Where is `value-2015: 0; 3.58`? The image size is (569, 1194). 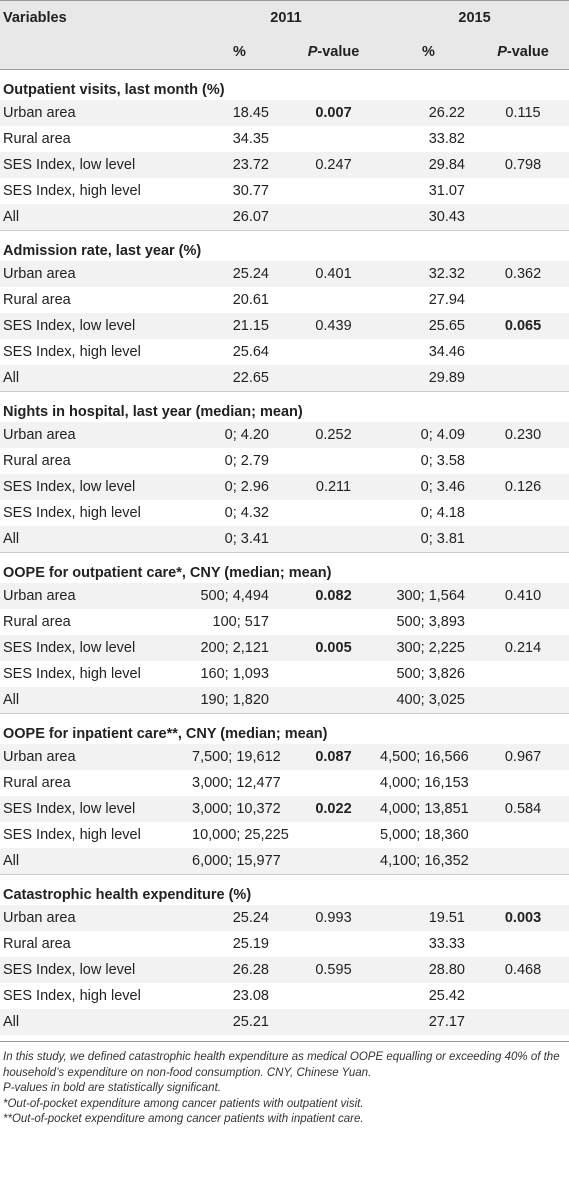 value-2015: 0; 3.58 is located at coordinates (442, 461).